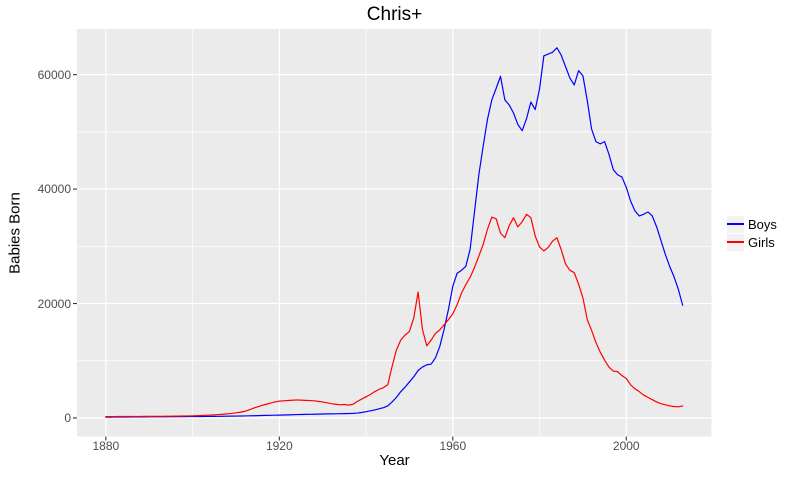 This screenshot has width=800, height=480. Describe the element at coordinates (106, 446) in the screenshot. I see `x-tick-label: 1880` at that location.